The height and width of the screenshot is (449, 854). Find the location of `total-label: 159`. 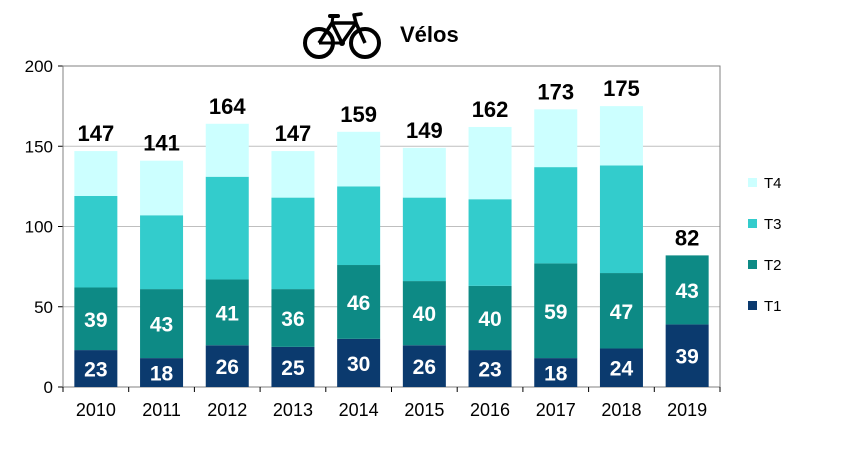

total-label: 159 is located at coordinates (358, 114).